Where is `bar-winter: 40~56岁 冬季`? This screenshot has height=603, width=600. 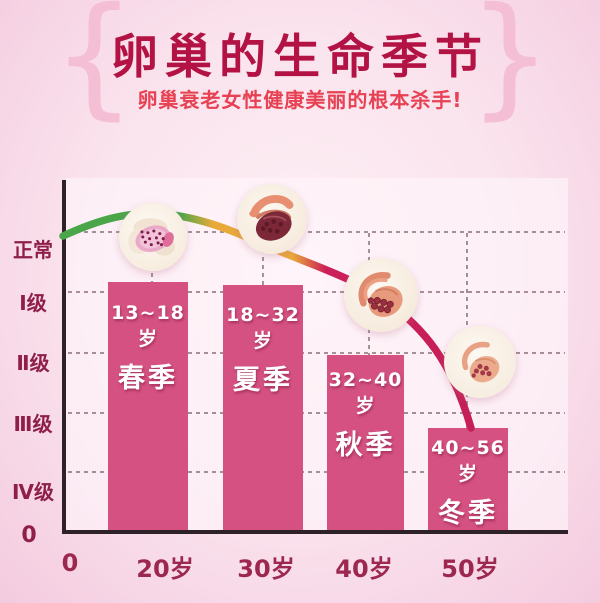
bar-winter: 40~56岁 冬季 is located at coordinates (468, 479).